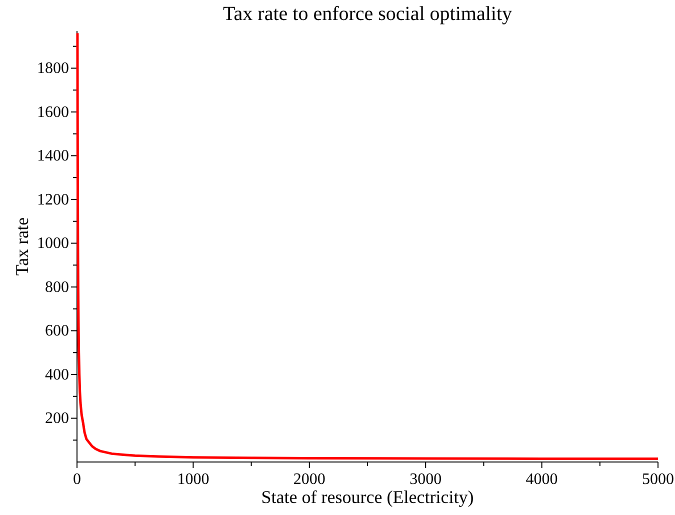 This screenshot has height=515, width=675. Describe the element at coordinates (53, 69) in the screenshot. I see `y-tick-label: 1800` at that location.